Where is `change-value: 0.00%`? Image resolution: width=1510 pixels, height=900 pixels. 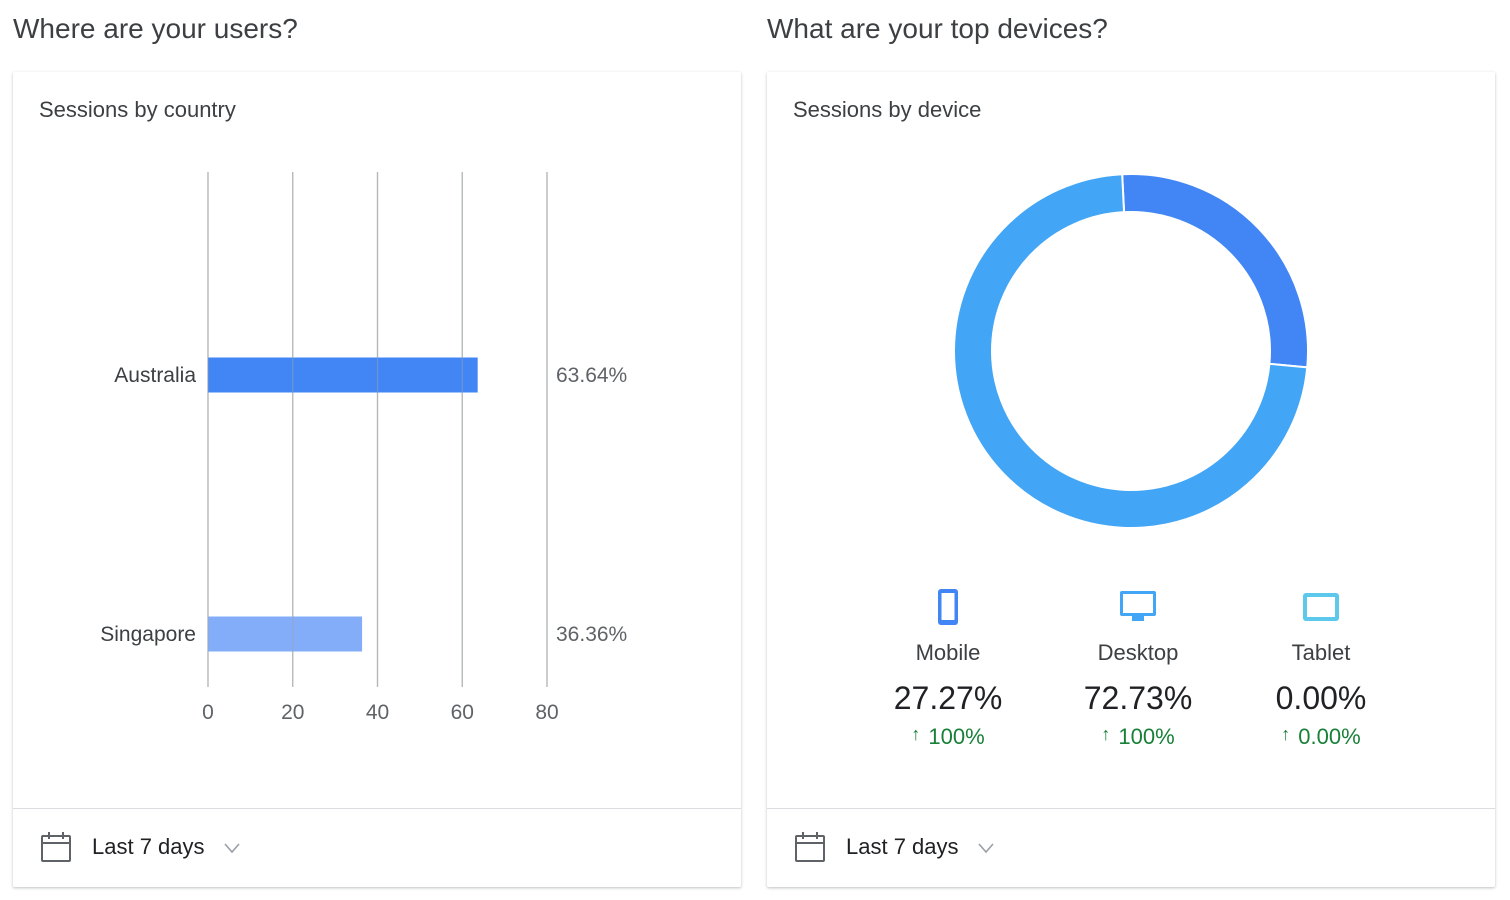
change-value: 0.00% is located at coordinates (1329, 736).